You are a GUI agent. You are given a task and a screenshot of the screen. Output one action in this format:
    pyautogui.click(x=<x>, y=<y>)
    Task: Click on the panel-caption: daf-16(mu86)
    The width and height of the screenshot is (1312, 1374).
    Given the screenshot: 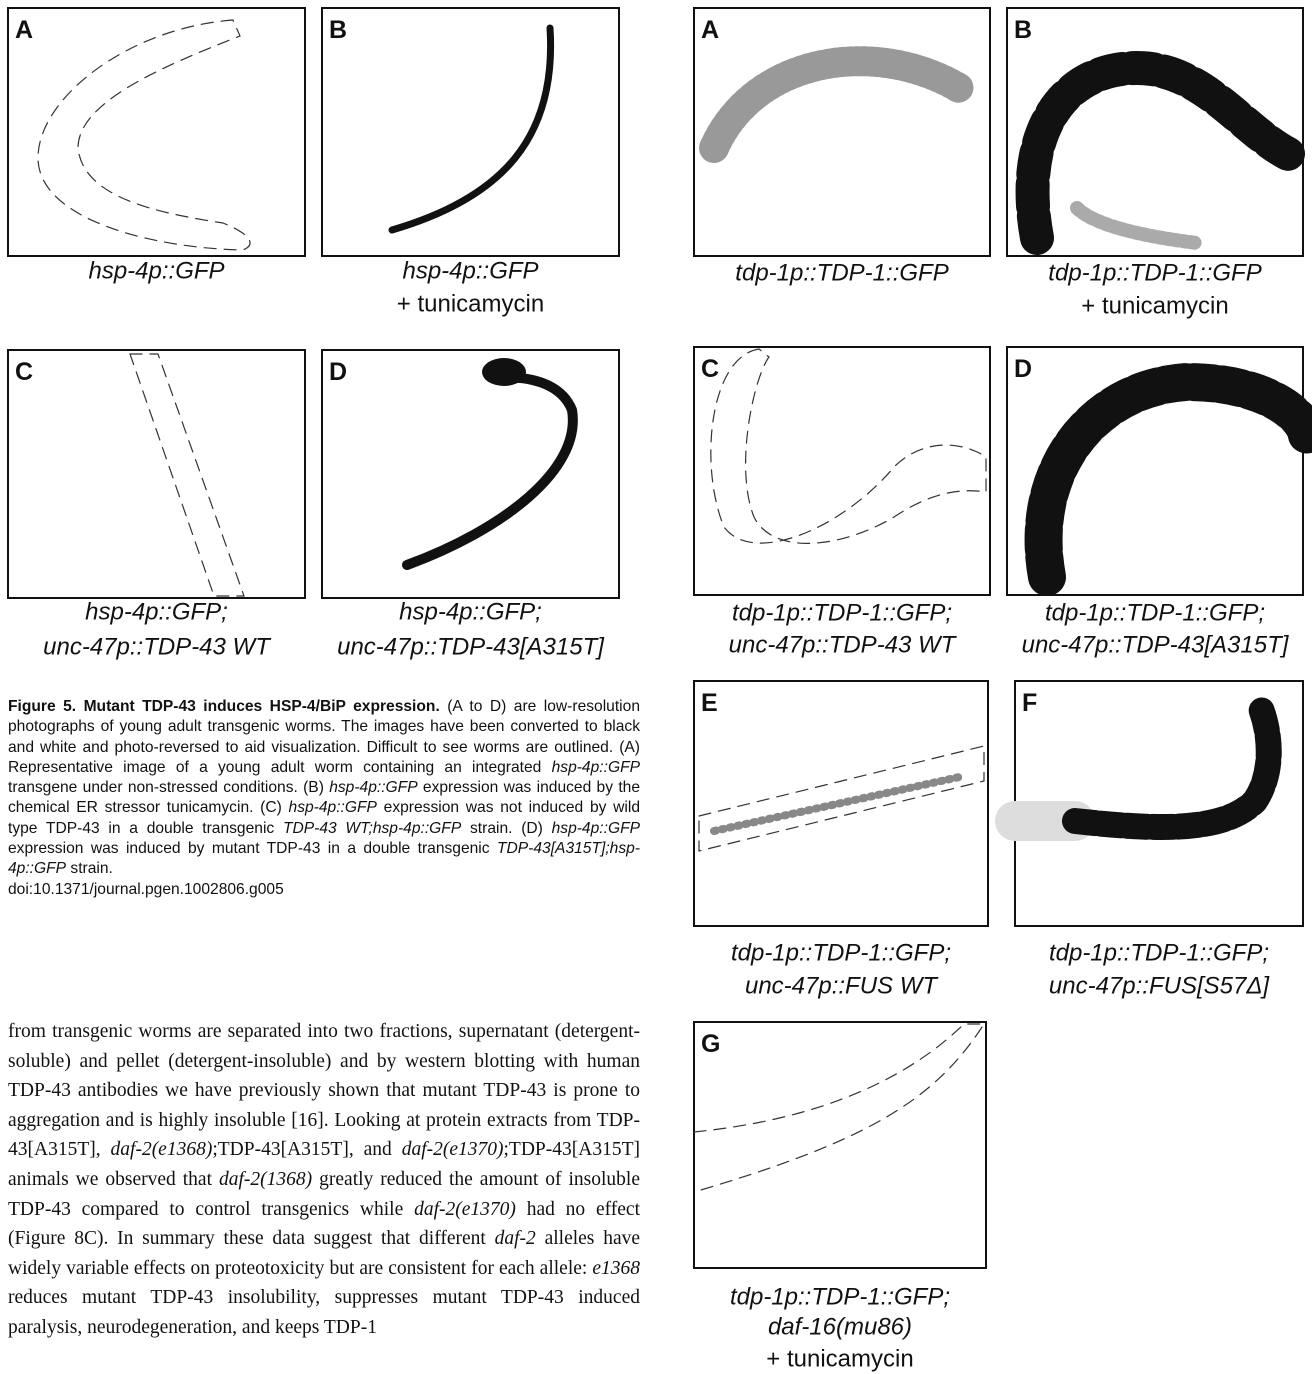 What is the action you would take?
    pyautogui.click(x=840, y=1326)
    